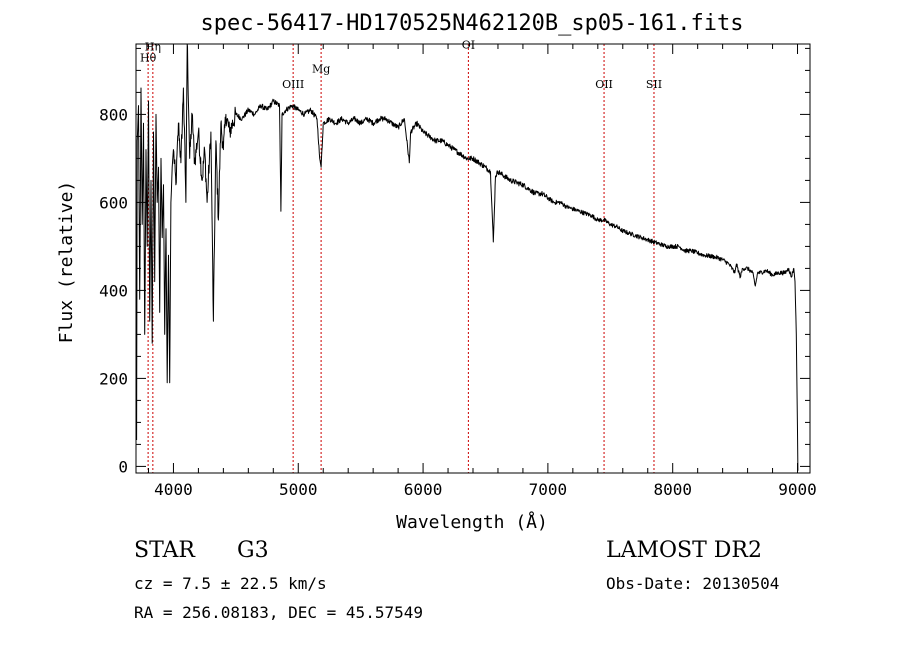  I want to click on line-marker-label: OI, so click(468, 44).